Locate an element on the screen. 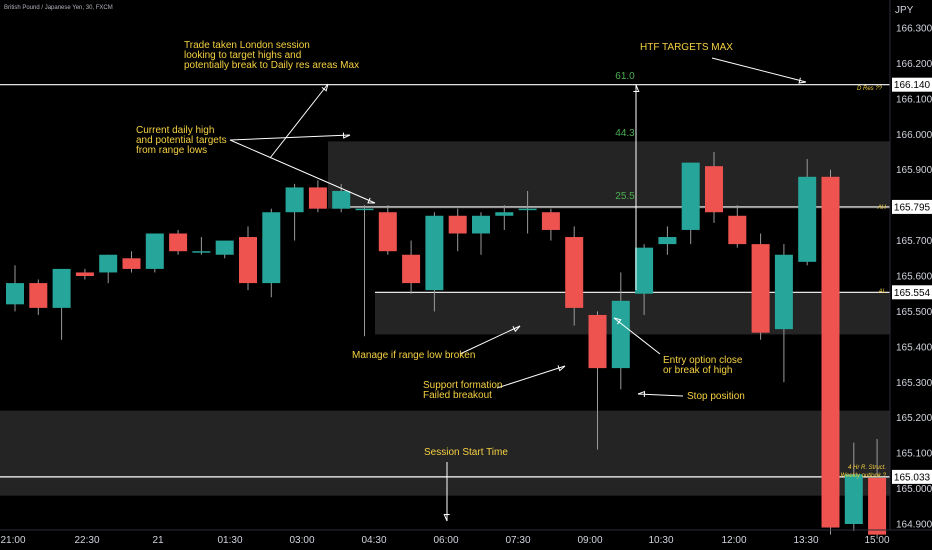  price-line-tag: D Res ?? is located at coordinates (870, 89).